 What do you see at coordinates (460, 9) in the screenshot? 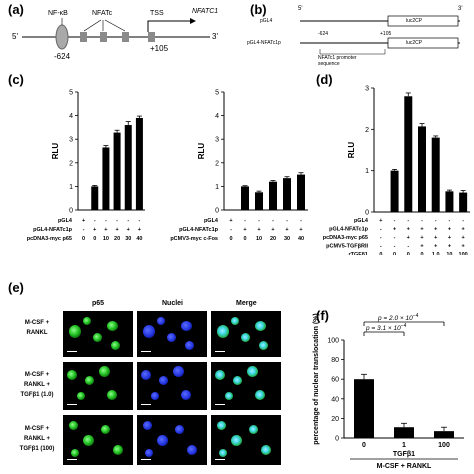
I see `b-three-prime: 3'` at bounding box center [460, 9].